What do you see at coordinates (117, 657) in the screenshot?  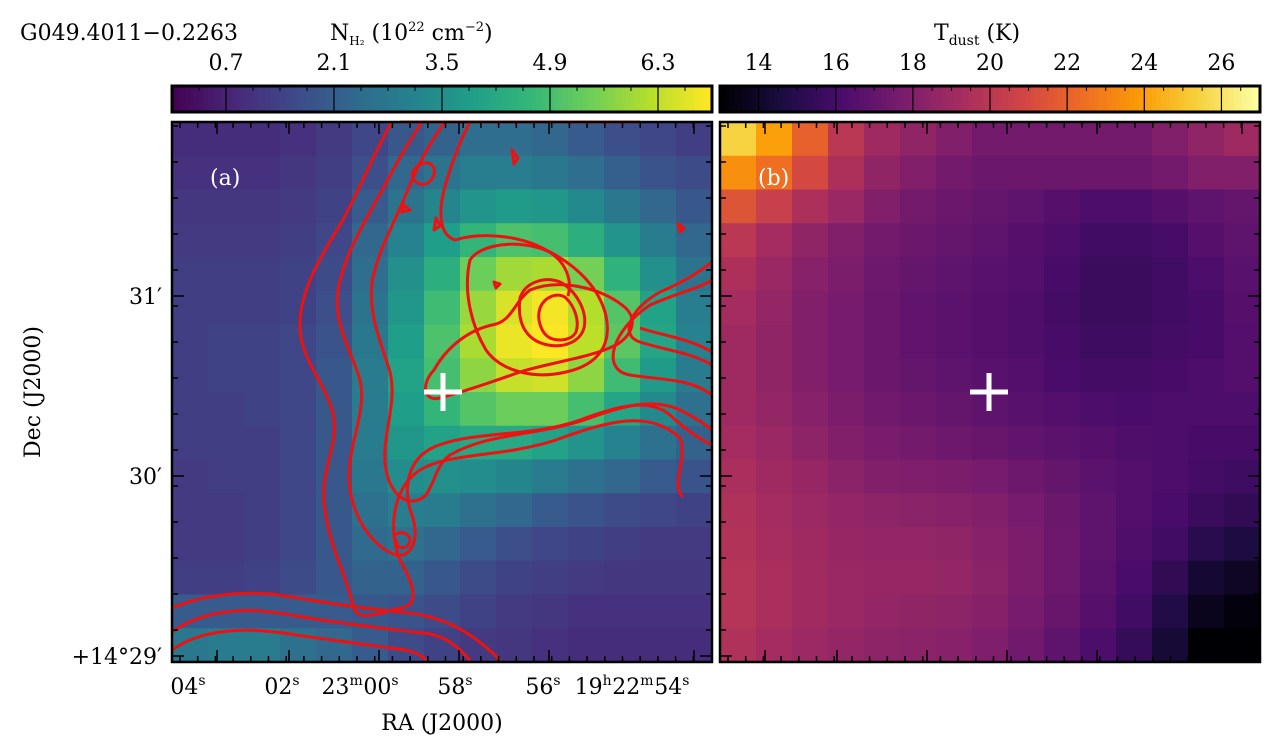 I see `y-tick-label: +14°29′` at bounding box center [117, 657].